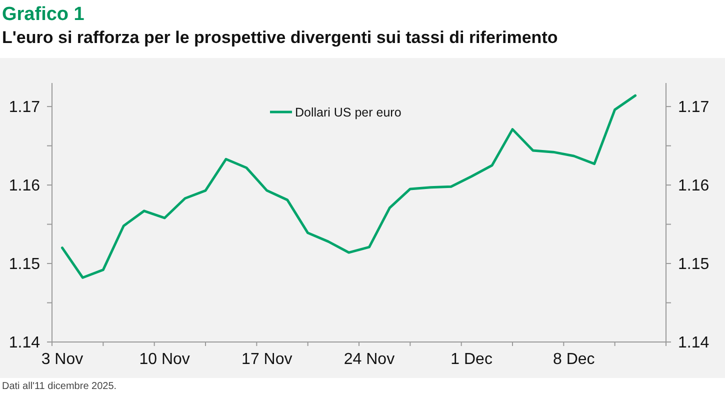 The width and height of the screenshot is (725, 394). What do you see at coordinates (59, 386) in the screenshot?
I see `text: Dati all'11 dicembre 2025.` at bounding box center [59, 386].